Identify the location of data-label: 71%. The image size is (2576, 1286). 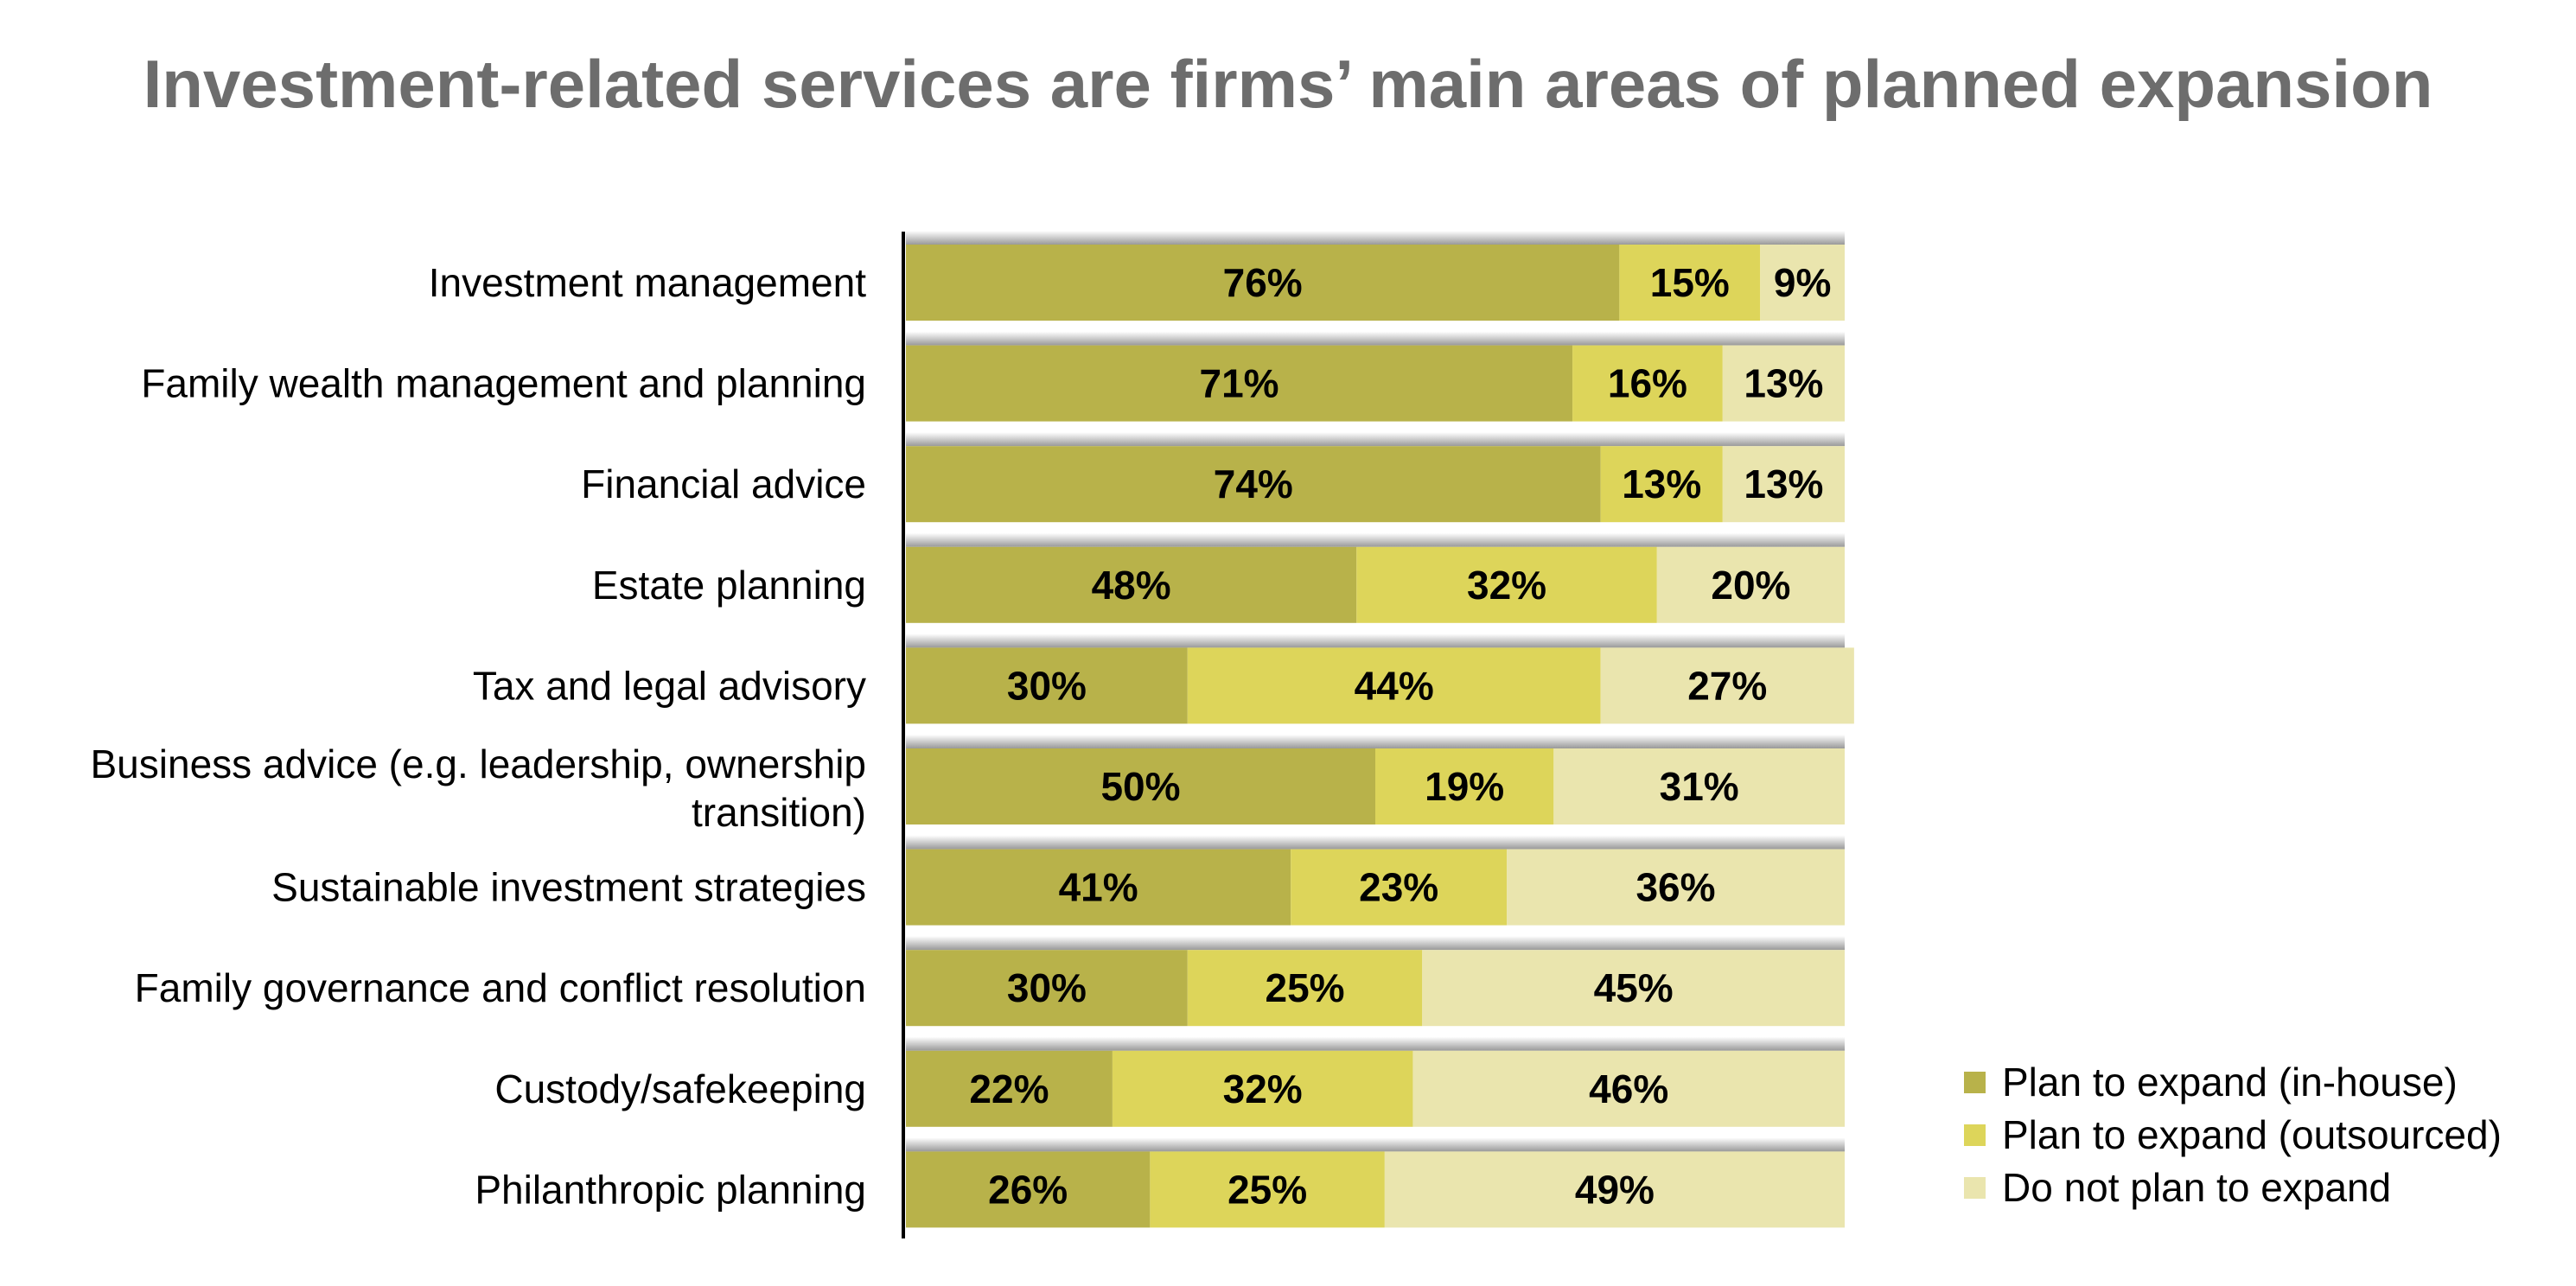
(1238, 384).